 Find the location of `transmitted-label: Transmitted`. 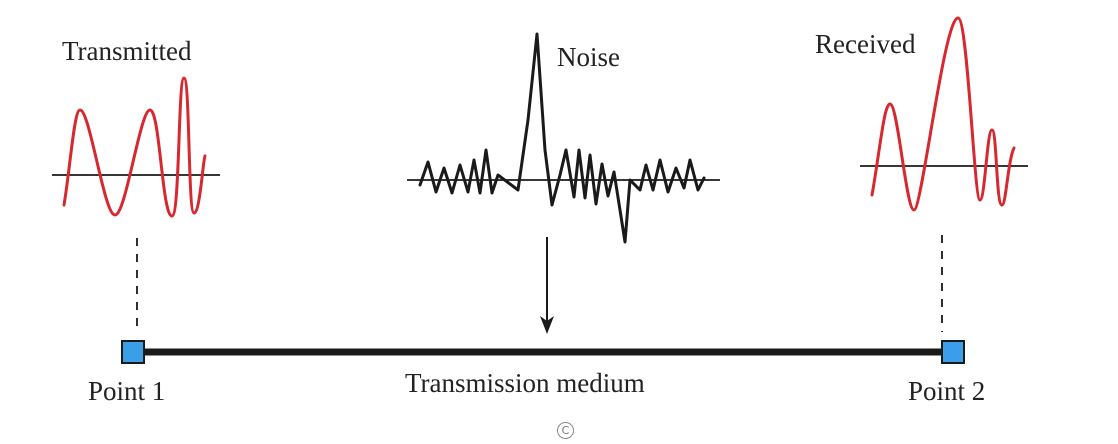

transmitted-label: Transmitted is located at coordinates (127, 51).